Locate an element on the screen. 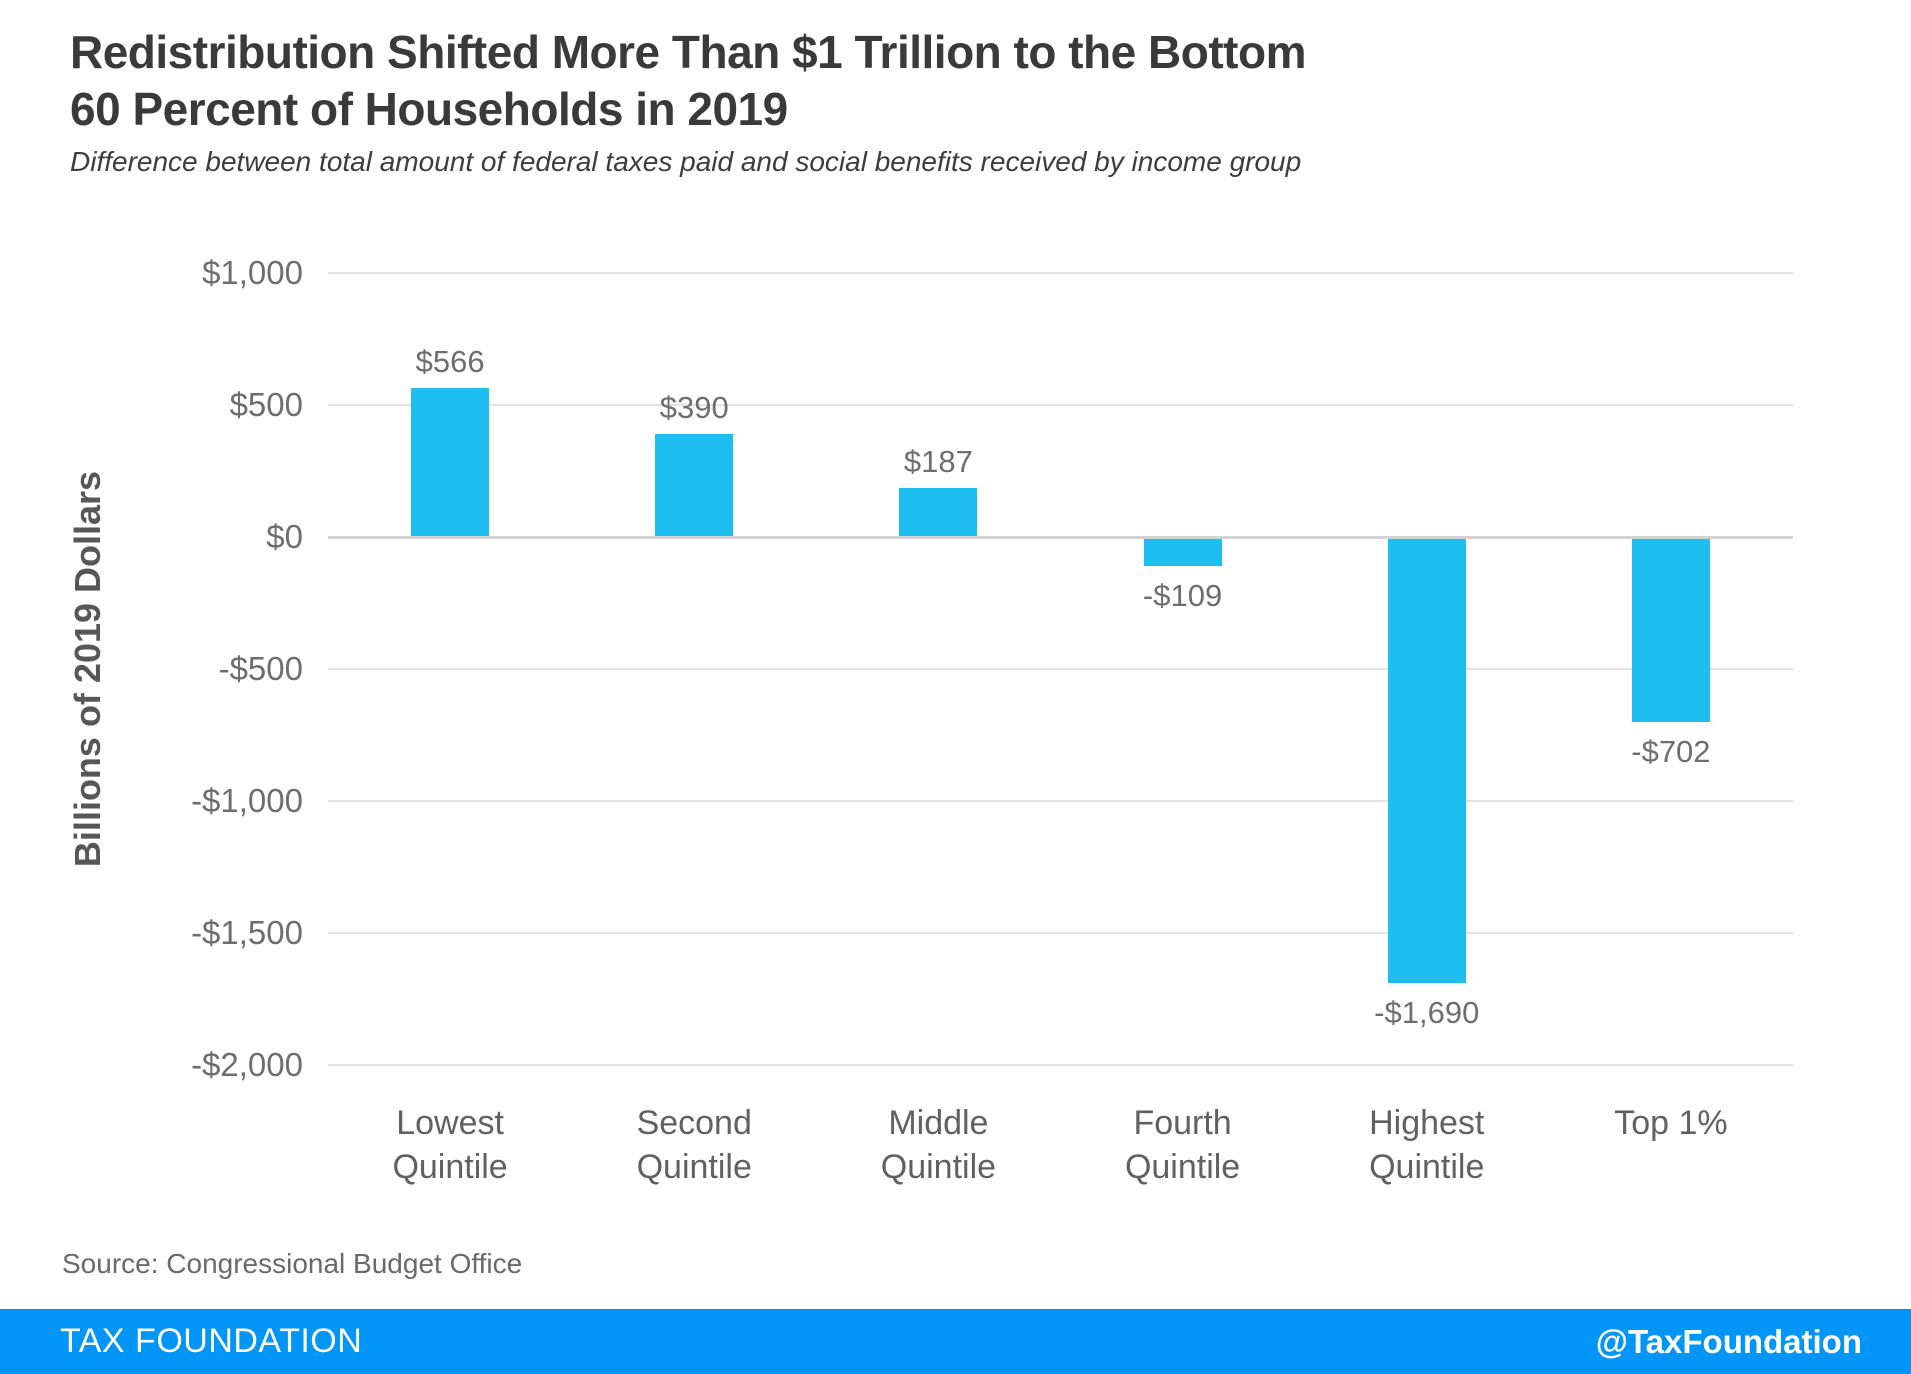  source-note: Source: Congressional Budget Office is located at coordinates (292, 1263).